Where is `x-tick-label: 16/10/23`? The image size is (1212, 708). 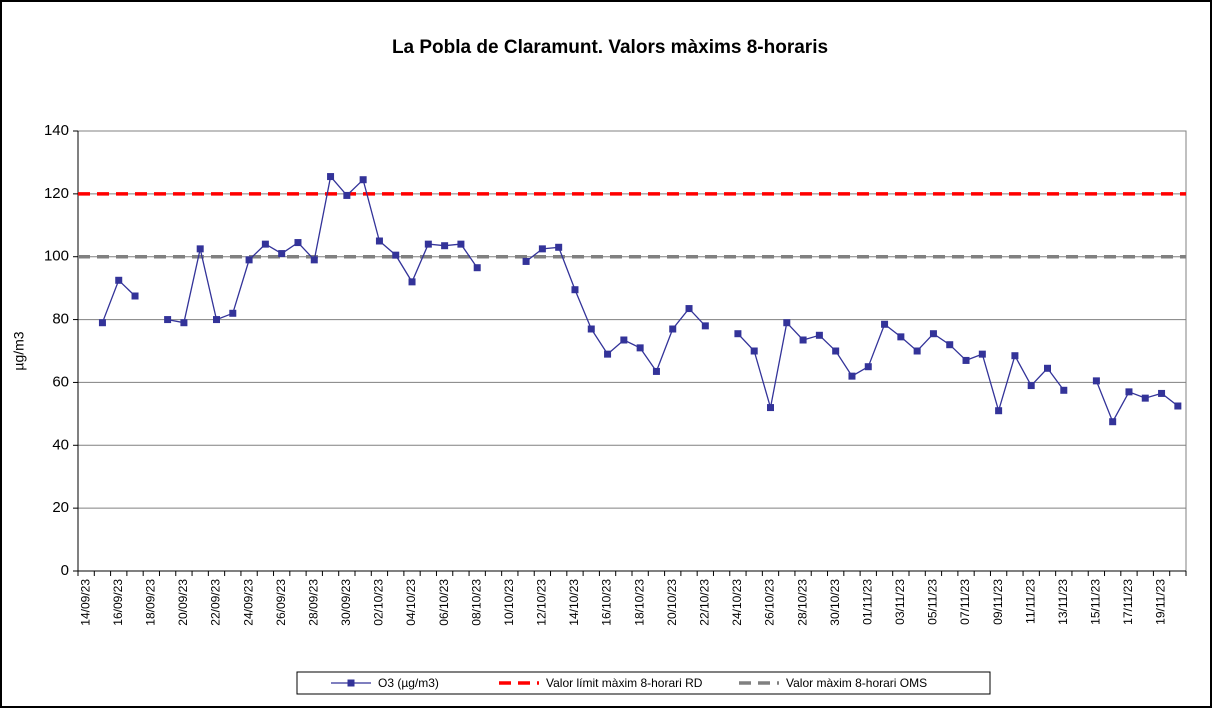 x-tick-label: 16/10/23 is located at coordinates (607, 602).